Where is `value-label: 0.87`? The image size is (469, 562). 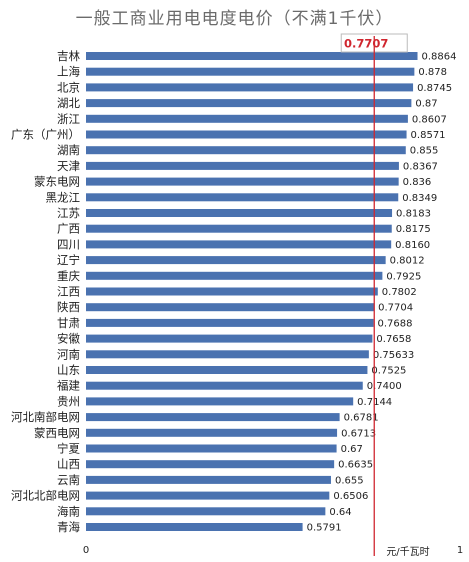
value-label: 0.87 is located at coordinates (426, 104).